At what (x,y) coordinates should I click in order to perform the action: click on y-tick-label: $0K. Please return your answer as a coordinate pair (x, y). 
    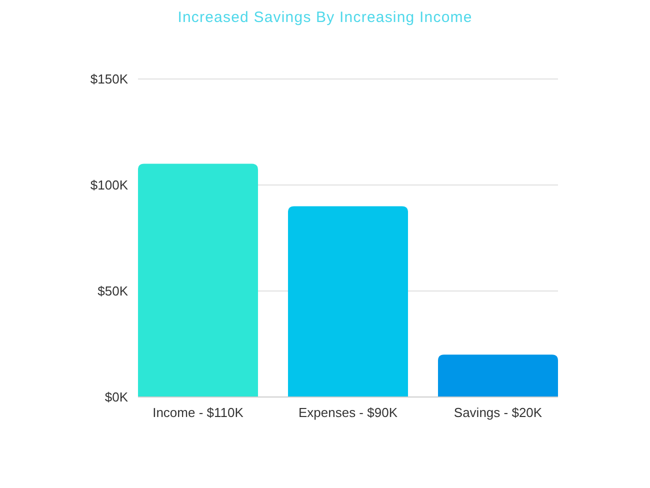
    Looking at the image, I should click on (116, 397).